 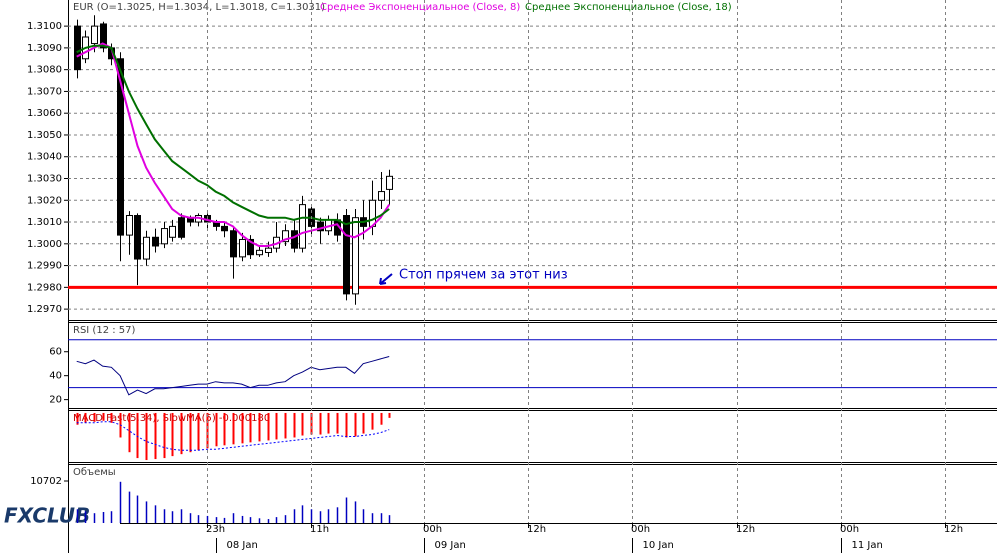 What do you see at coordinates (628, 7) in the screenshot?
I see `legend-entry: Среднее Экспоненциальное (Close, 18)` at bounding box center [628, 7].